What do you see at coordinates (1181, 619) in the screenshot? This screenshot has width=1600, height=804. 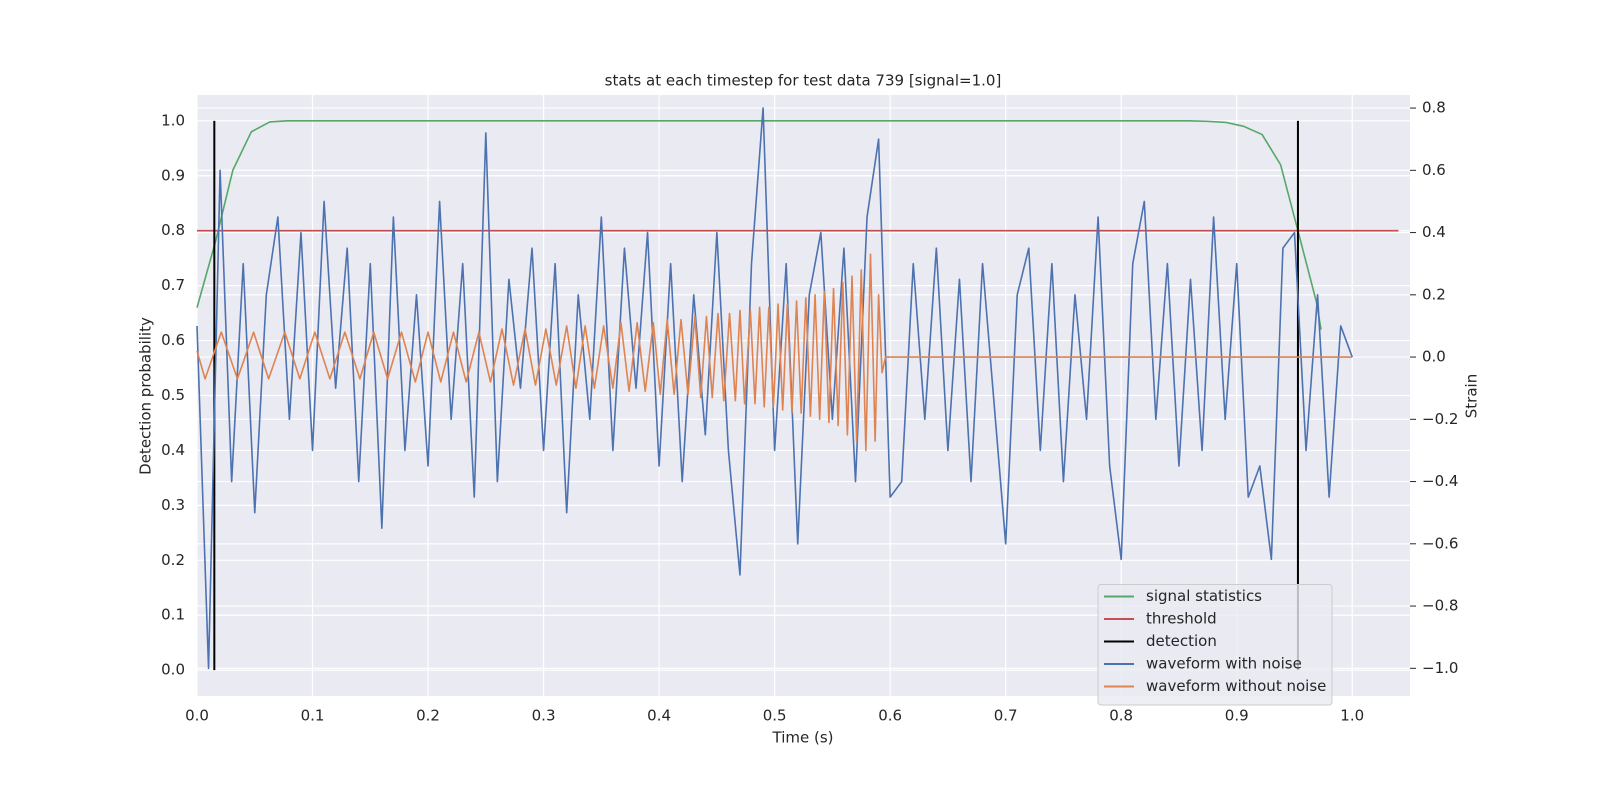 I see `legend-label: threshold` at bounding box center [1181, 619].